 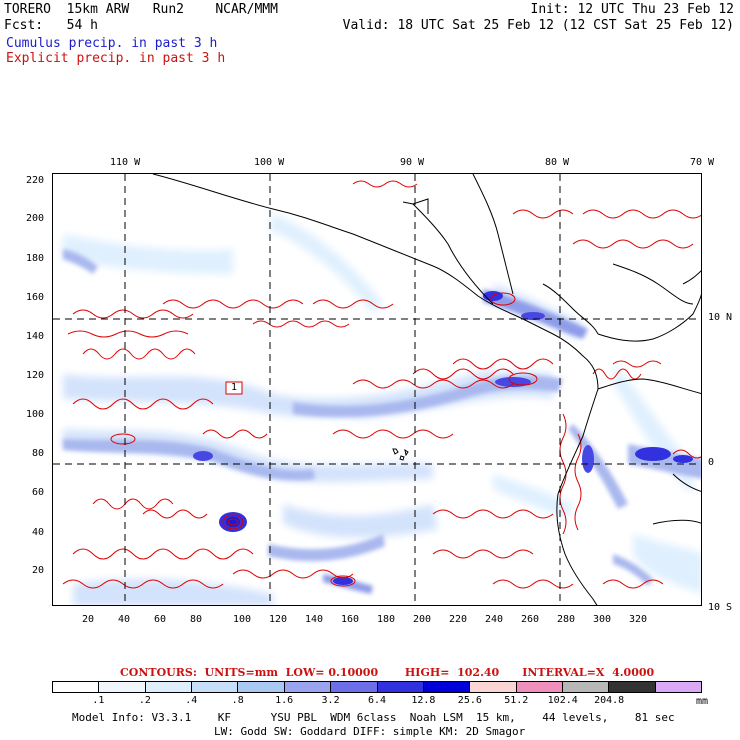 I want to click on x-tick-label: 100, so click(x=242, y=619).